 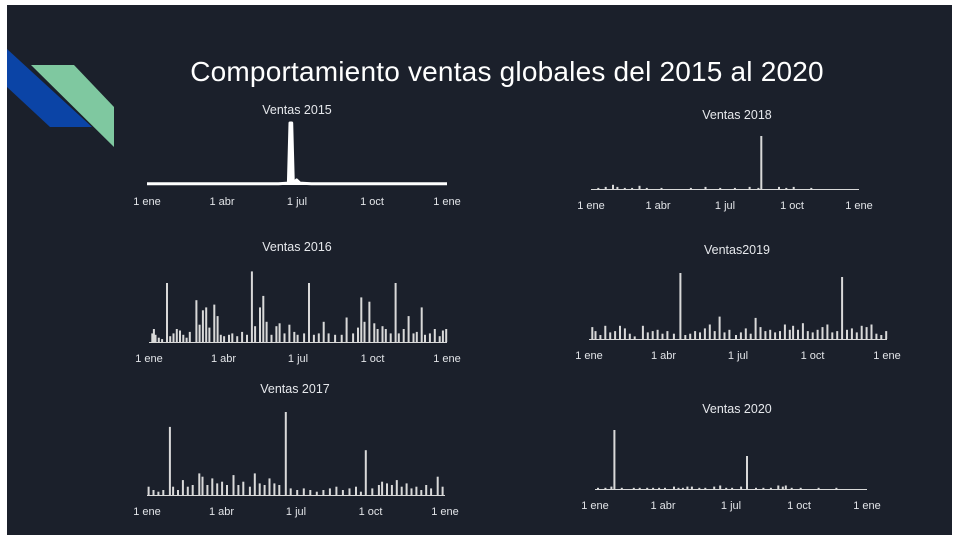 I want to click on x-tick-label: 1 abr, so click(x=223, y=359).